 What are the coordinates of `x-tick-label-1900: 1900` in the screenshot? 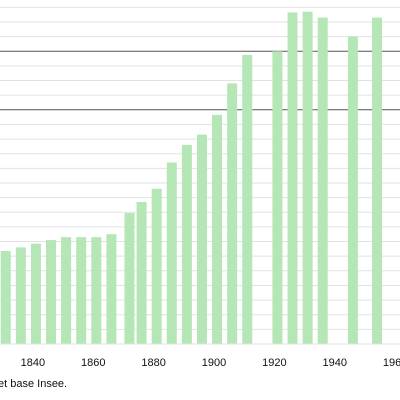 It's located at (214, 363).